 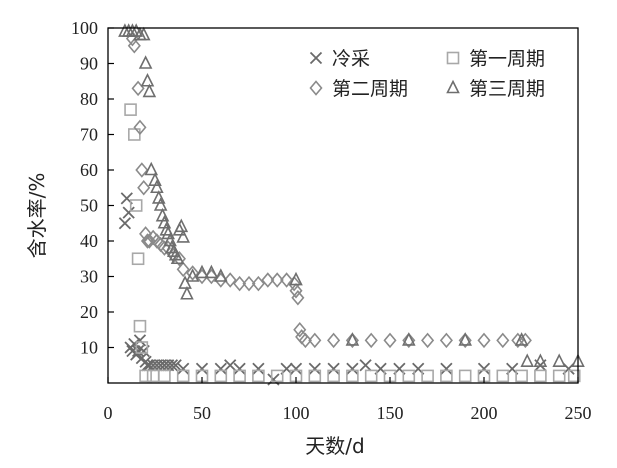 I want to click on legend-label: 第三周期, so click(x=507, y=89).